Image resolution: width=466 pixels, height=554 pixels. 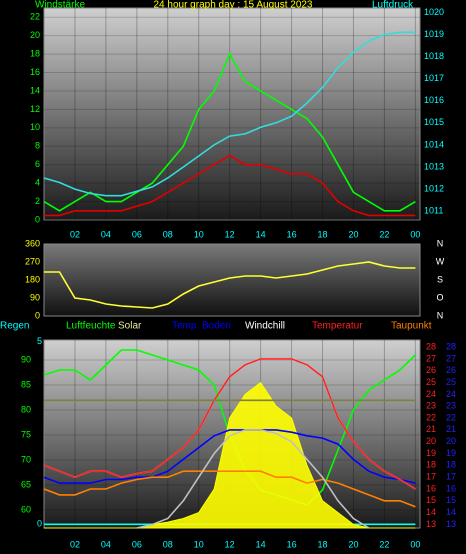 What do you see at coordinates (451, 406) in the screenshot?
I see `y3-tick-label: 23` at bounding box center [451, 406].